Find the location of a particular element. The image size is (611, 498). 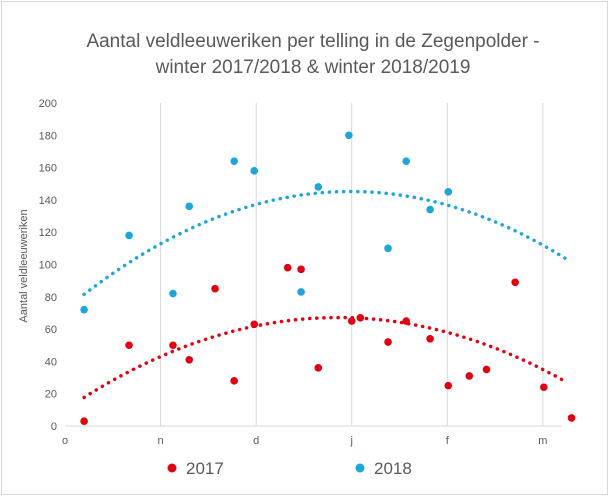

y-axis-ticks: 0 20 40 60 80 100 120 140 160 180 200 is located at coordinates (48, 265).